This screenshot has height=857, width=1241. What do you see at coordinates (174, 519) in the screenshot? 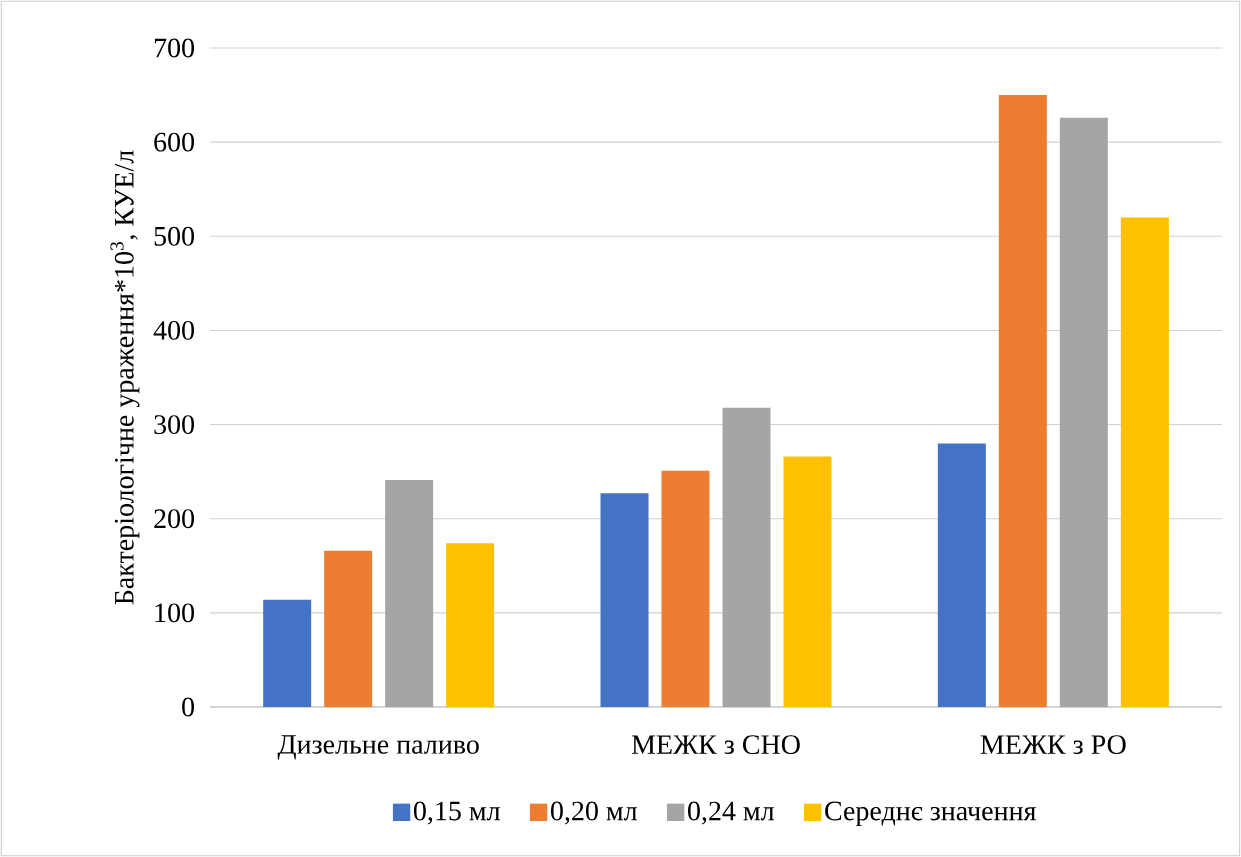
I see `y-tick-label: 200` at bounding box center [174, 519].